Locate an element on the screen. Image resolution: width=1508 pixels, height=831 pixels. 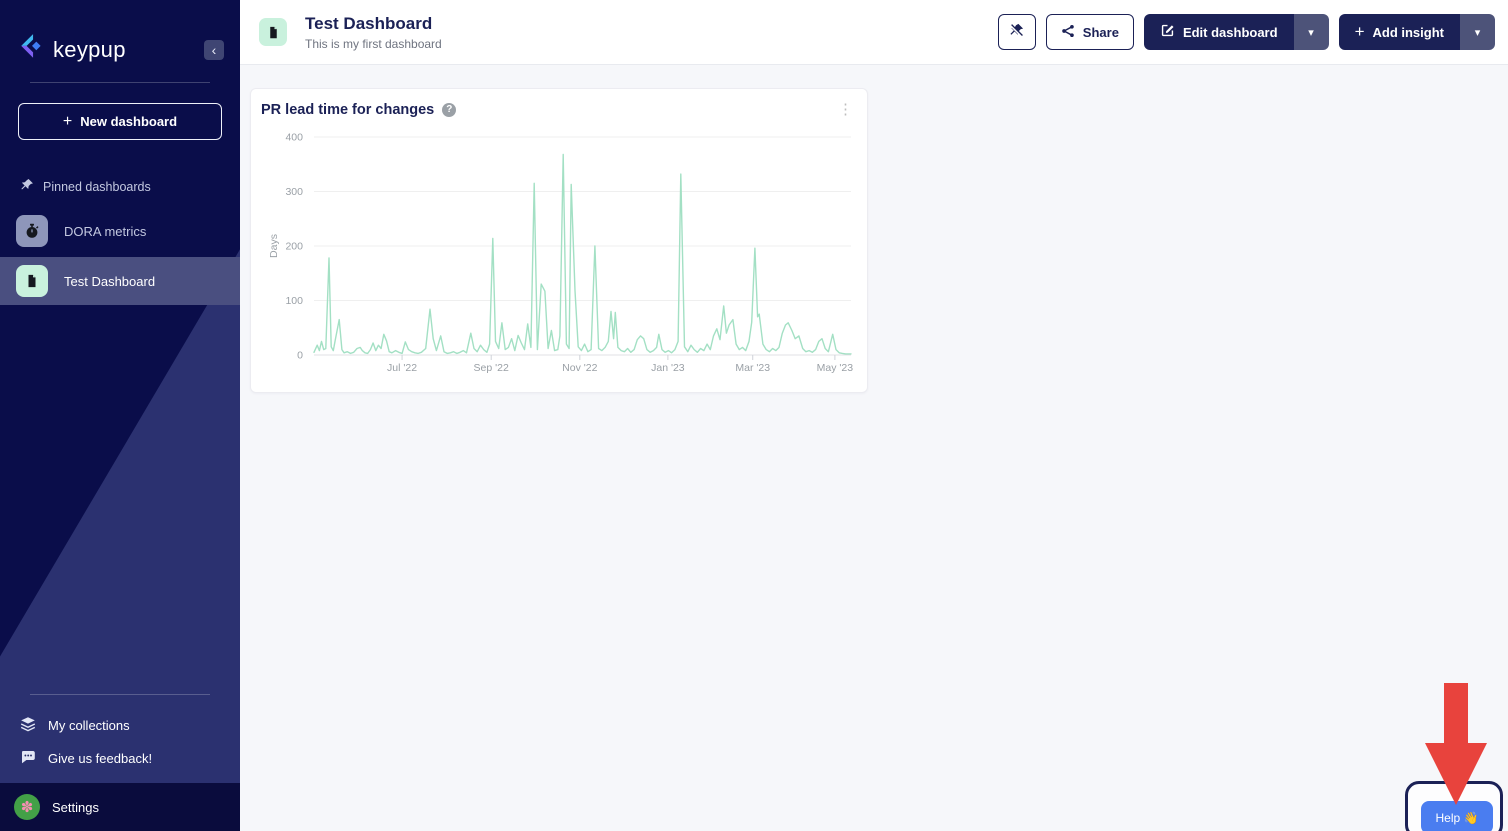
sidebar-divider-bottom is located at coordinates (120, 694).